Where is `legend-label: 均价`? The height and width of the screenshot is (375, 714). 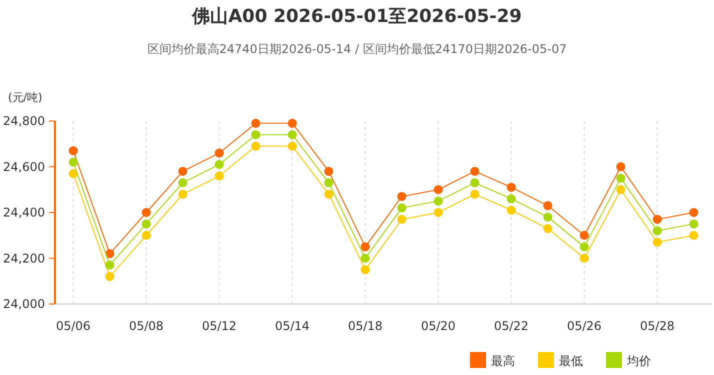
legend-label: 均价 is located at coordinates (638, 361).